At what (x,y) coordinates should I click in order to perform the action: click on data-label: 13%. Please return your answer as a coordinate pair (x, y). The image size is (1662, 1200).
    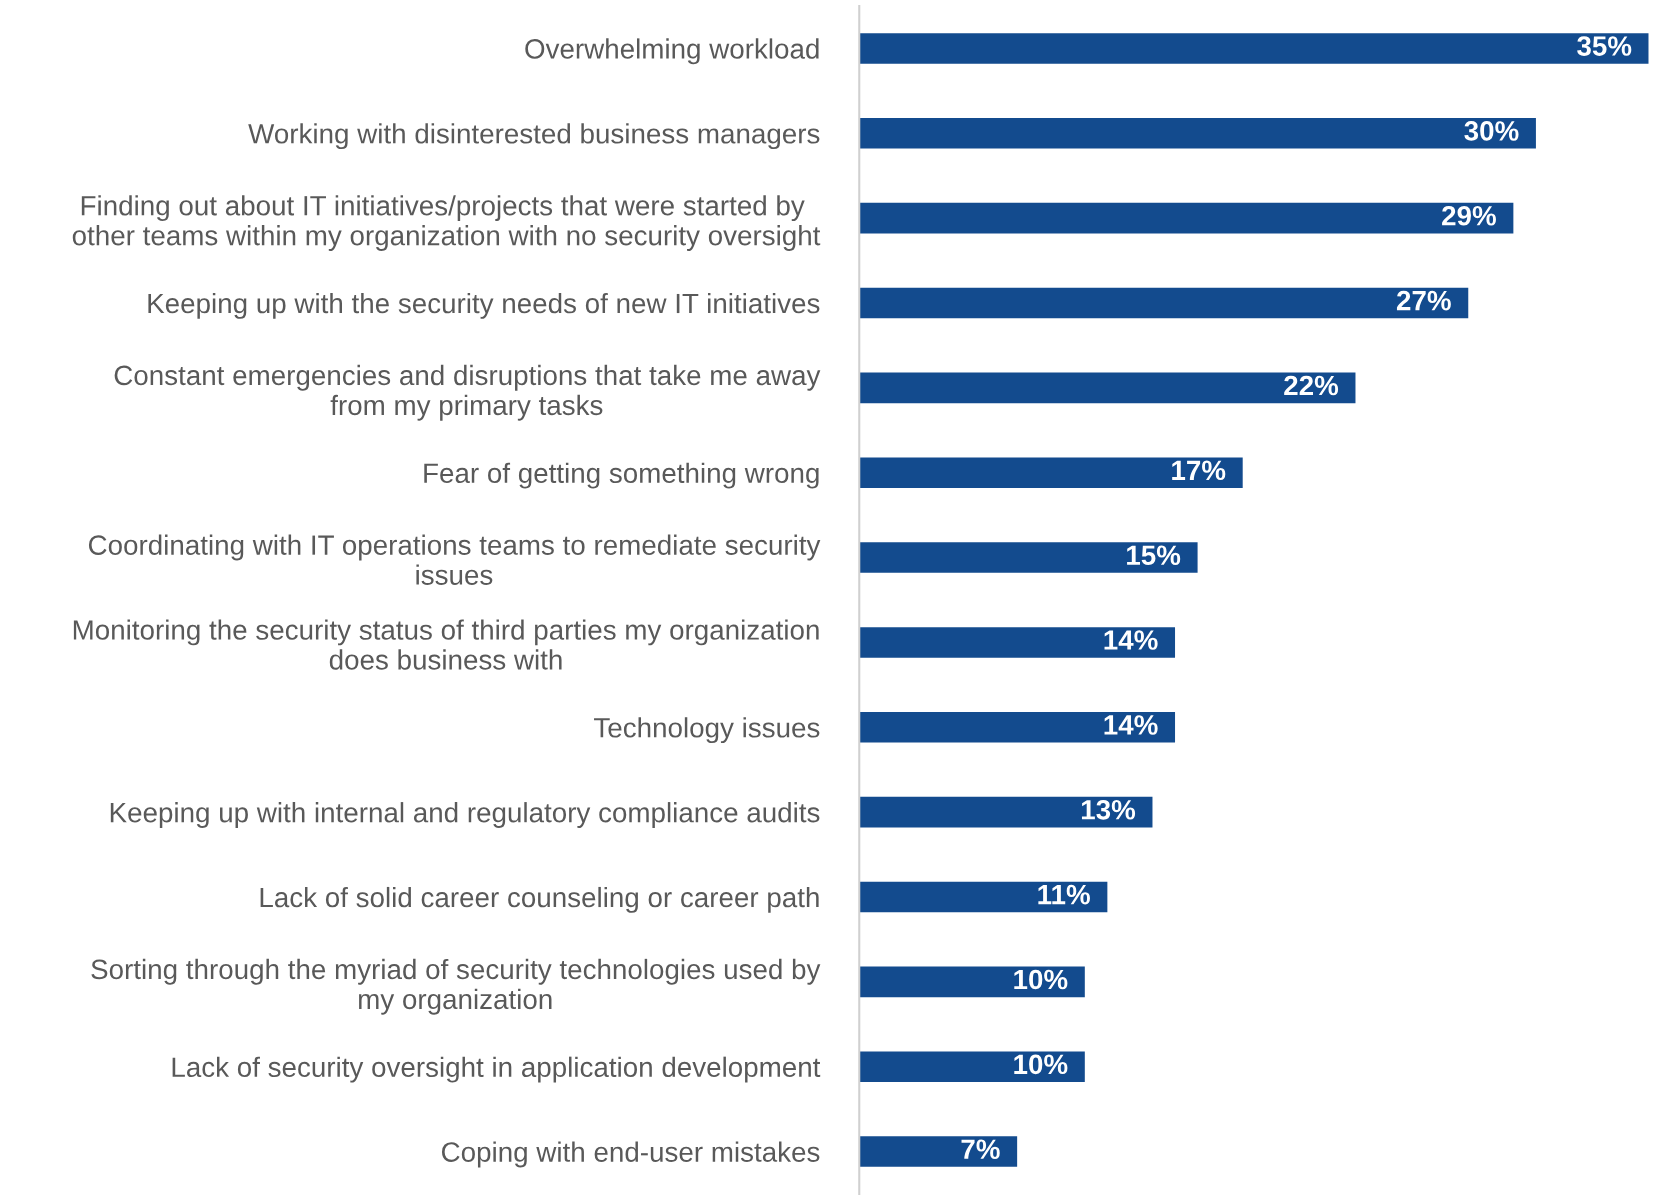
    Looking at the image, I should click on (1108, 809).